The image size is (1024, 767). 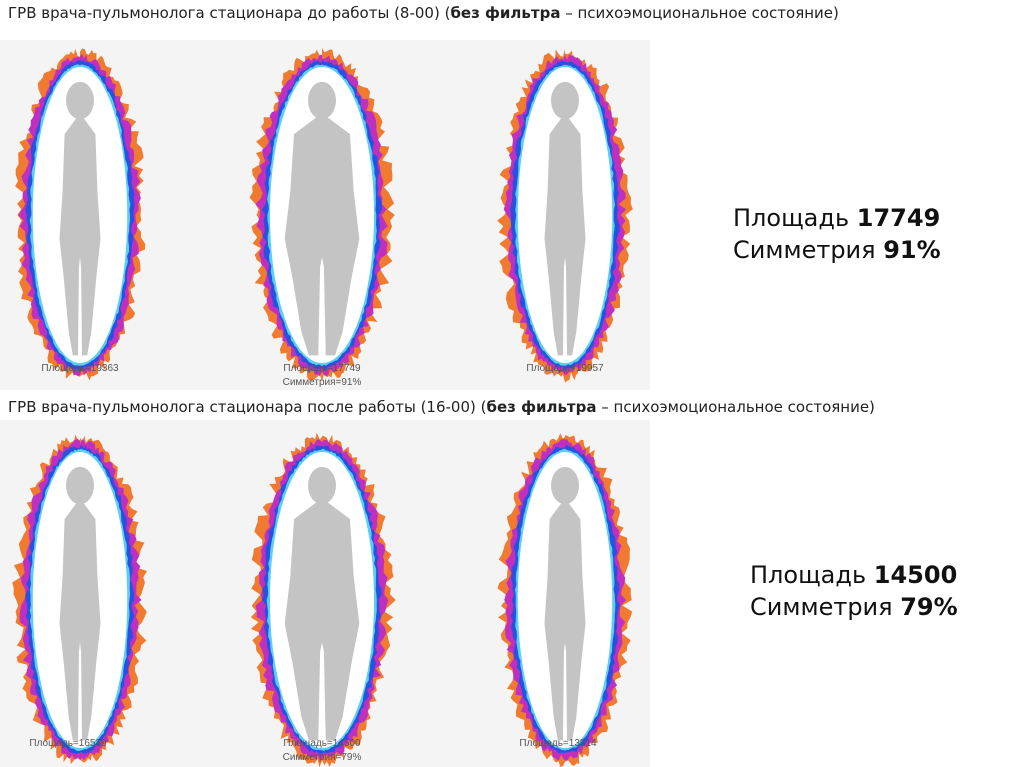 What do you see at coordinates (915, 575) in the screenshot?
I see `summary-value: 14500` at bounding box center [915, 575].